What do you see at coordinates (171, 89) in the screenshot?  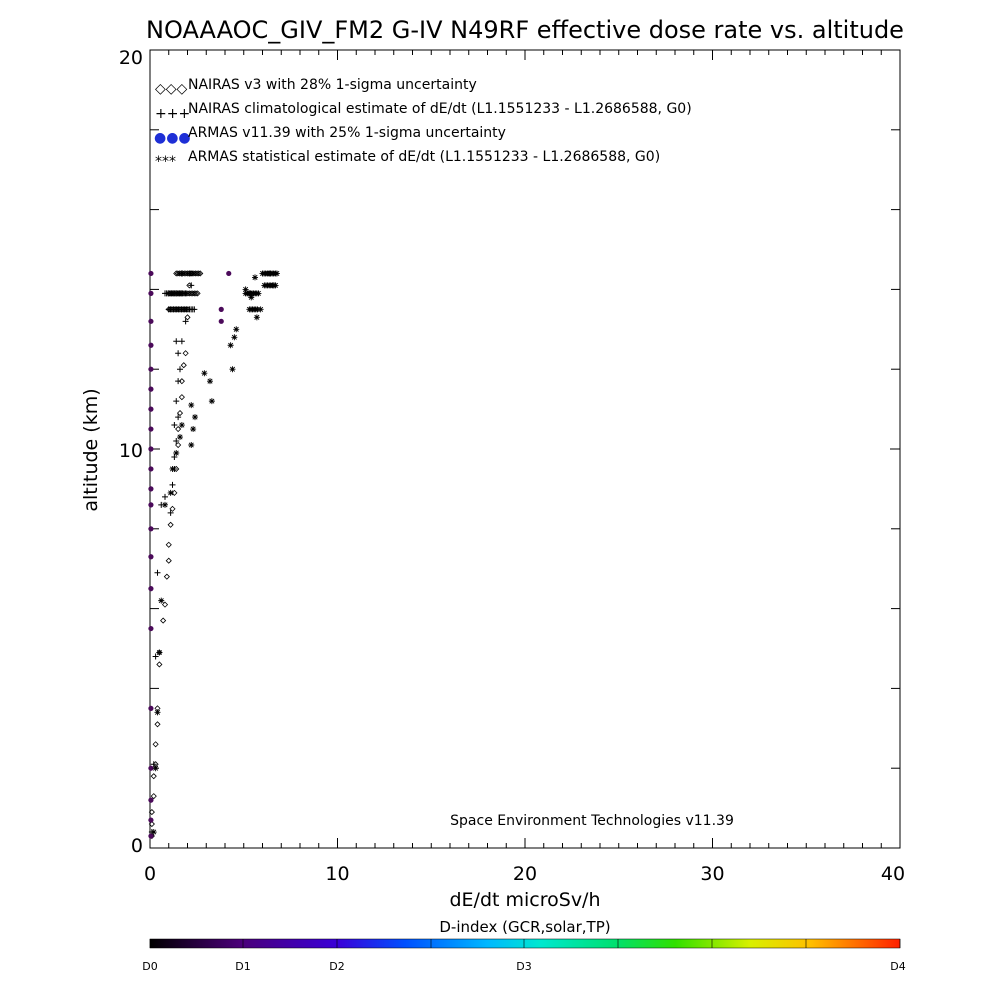 I see `legend-symbol-nairas: ◇◇◇` at bounding box center [171, 89].